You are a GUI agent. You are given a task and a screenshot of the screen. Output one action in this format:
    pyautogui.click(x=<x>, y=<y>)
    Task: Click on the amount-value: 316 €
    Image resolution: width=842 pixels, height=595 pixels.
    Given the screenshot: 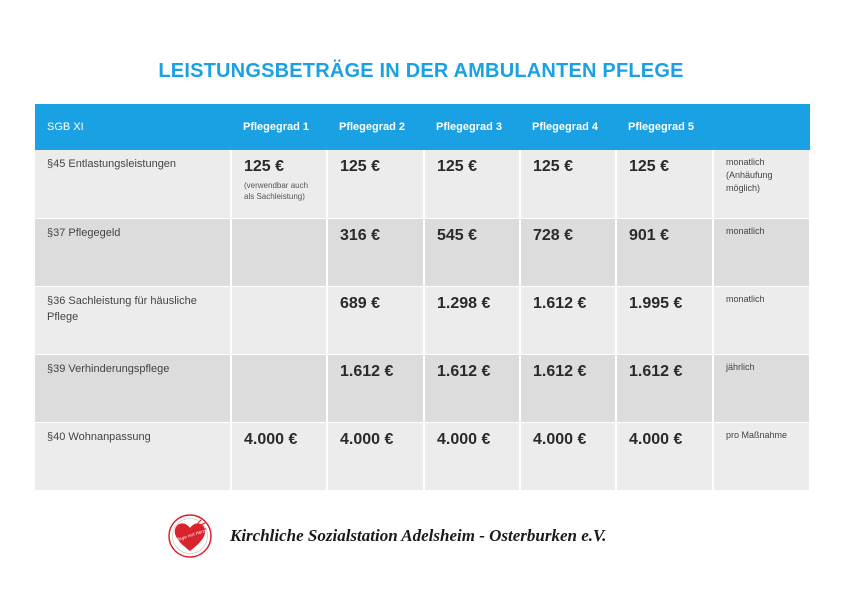 What is the action you would take?
    pyautogui.click(x=360, y=235)
    